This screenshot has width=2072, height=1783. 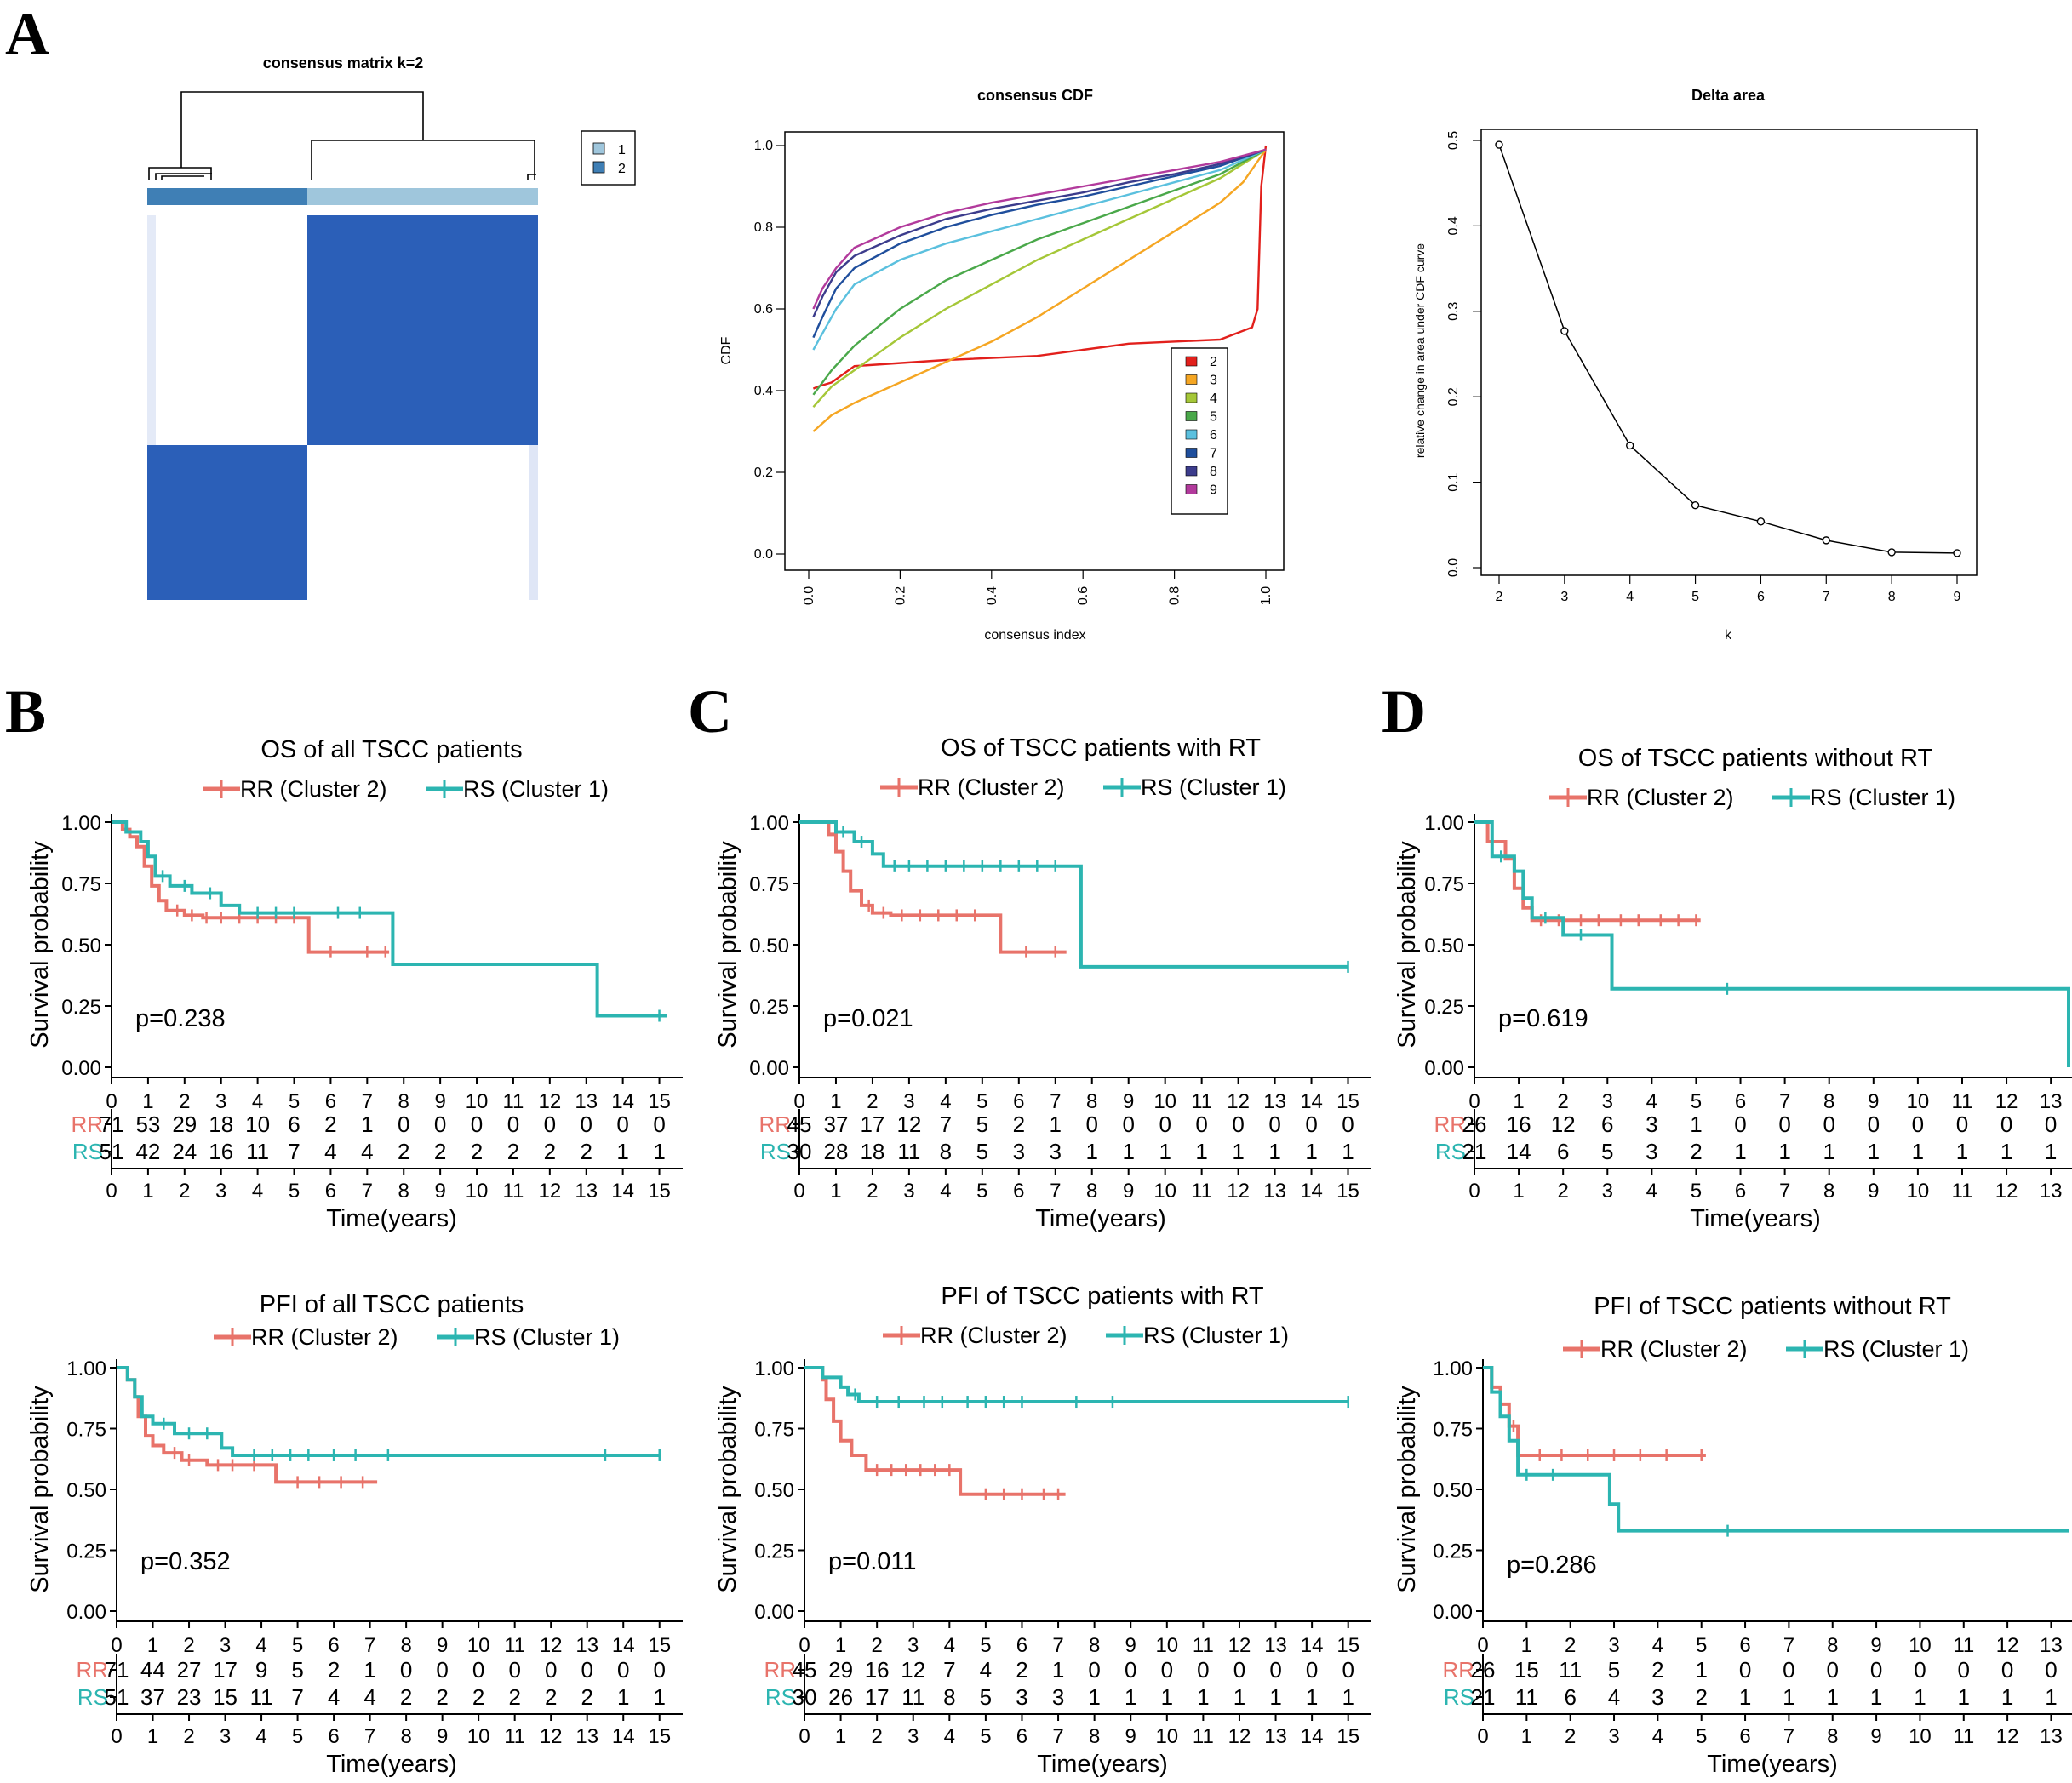 I want to click on pfi-nort-risk-rr-value: 15, so click(x=1526, y=1670).